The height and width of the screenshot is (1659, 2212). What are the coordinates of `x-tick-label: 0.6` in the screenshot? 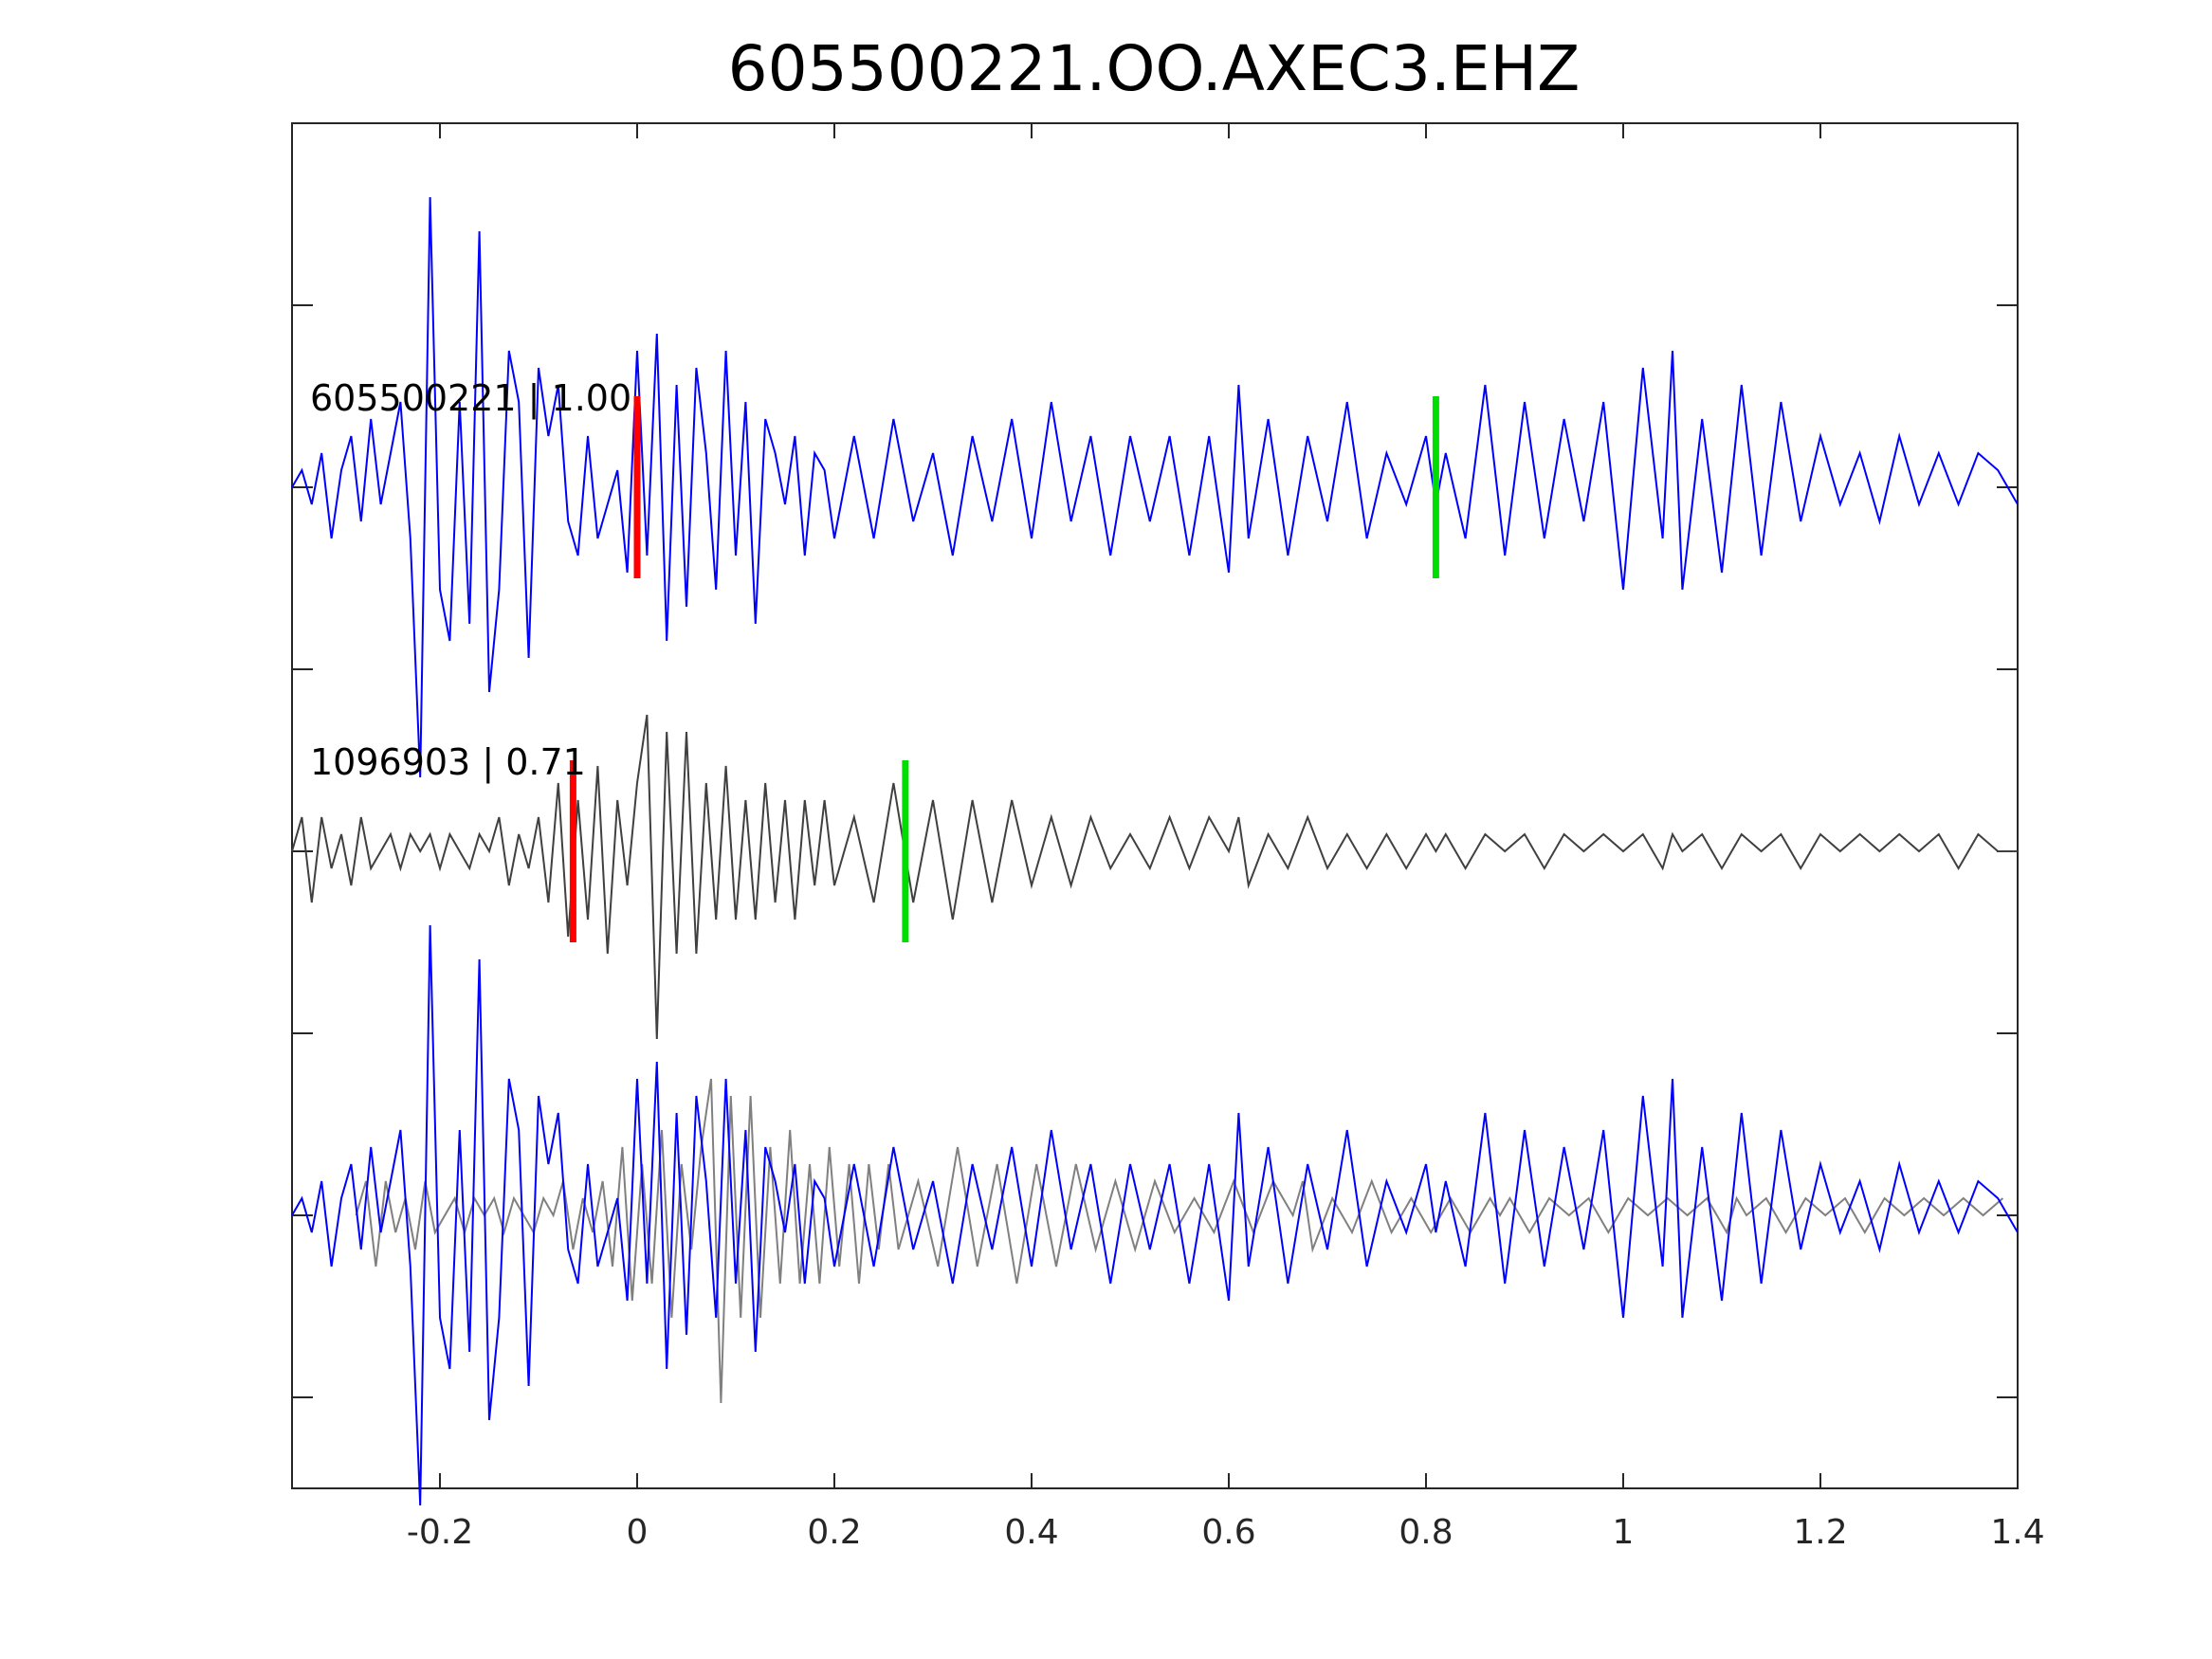 It's located at (1228, 1532).